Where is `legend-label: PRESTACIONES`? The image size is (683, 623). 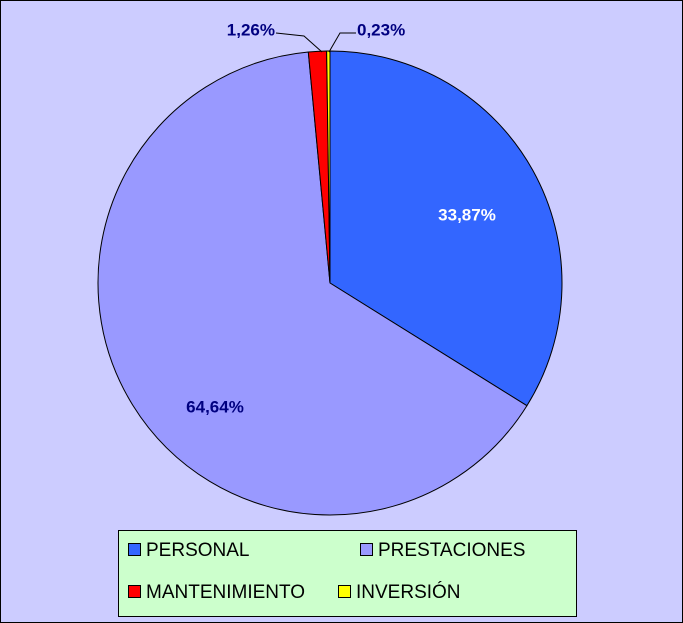 legend-label: PRESTACIONES is located at coordinates (451, 550).